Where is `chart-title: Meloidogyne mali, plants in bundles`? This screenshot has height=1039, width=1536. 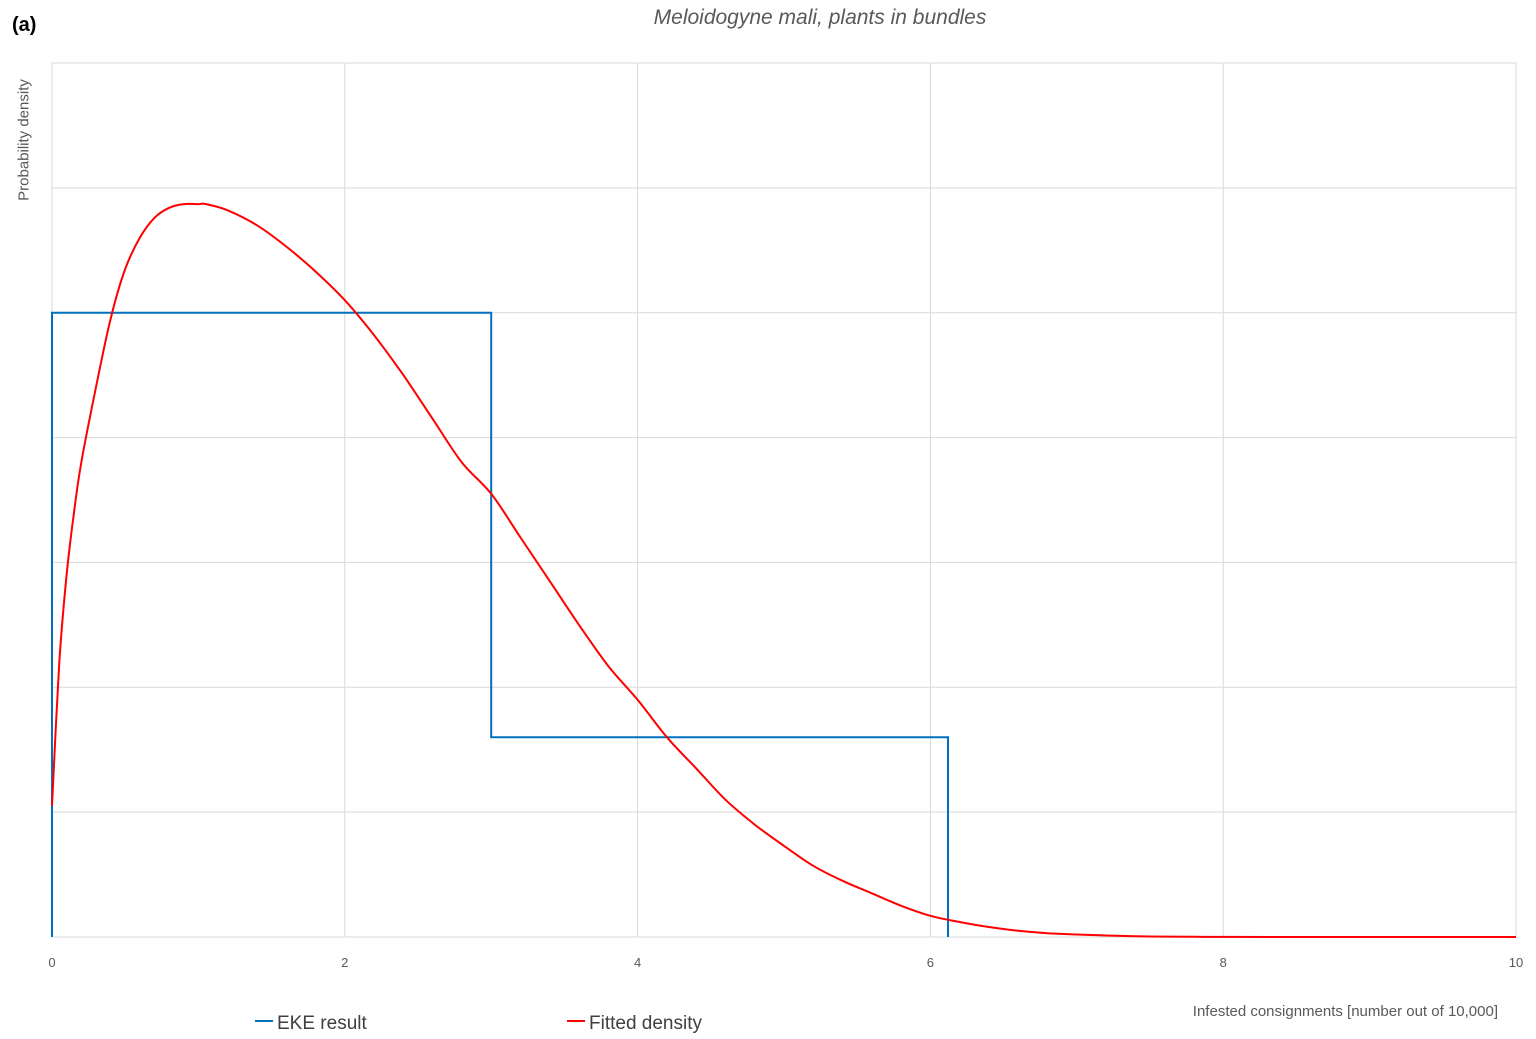 chart-title: Meloidogyne mali, plants in bundles is located at coordinates (820, 17).